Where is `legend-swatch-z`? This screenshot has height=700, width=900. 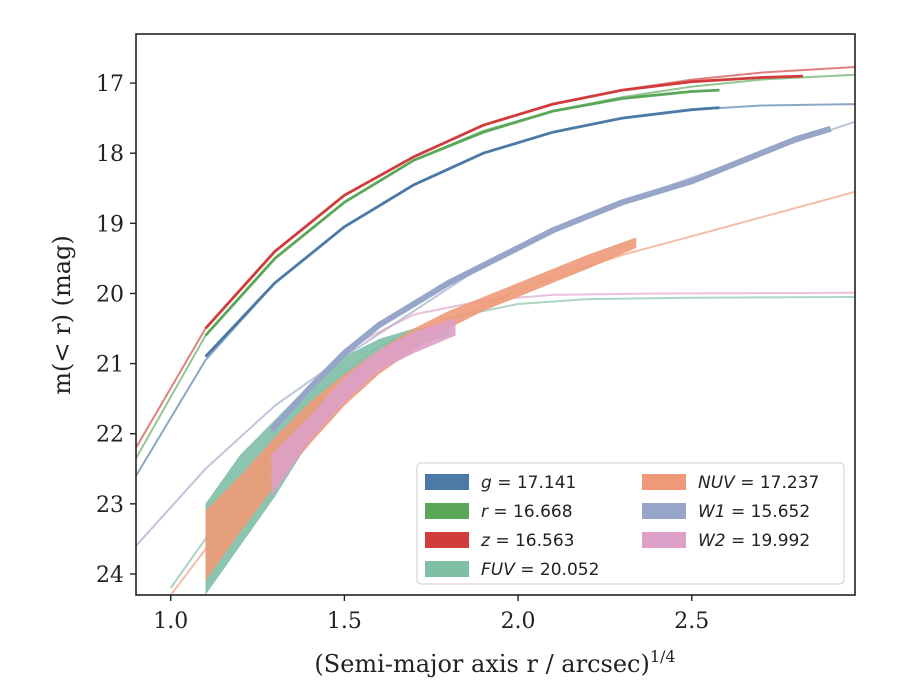 legend-swatch-z is located at coordinates (447, 540).